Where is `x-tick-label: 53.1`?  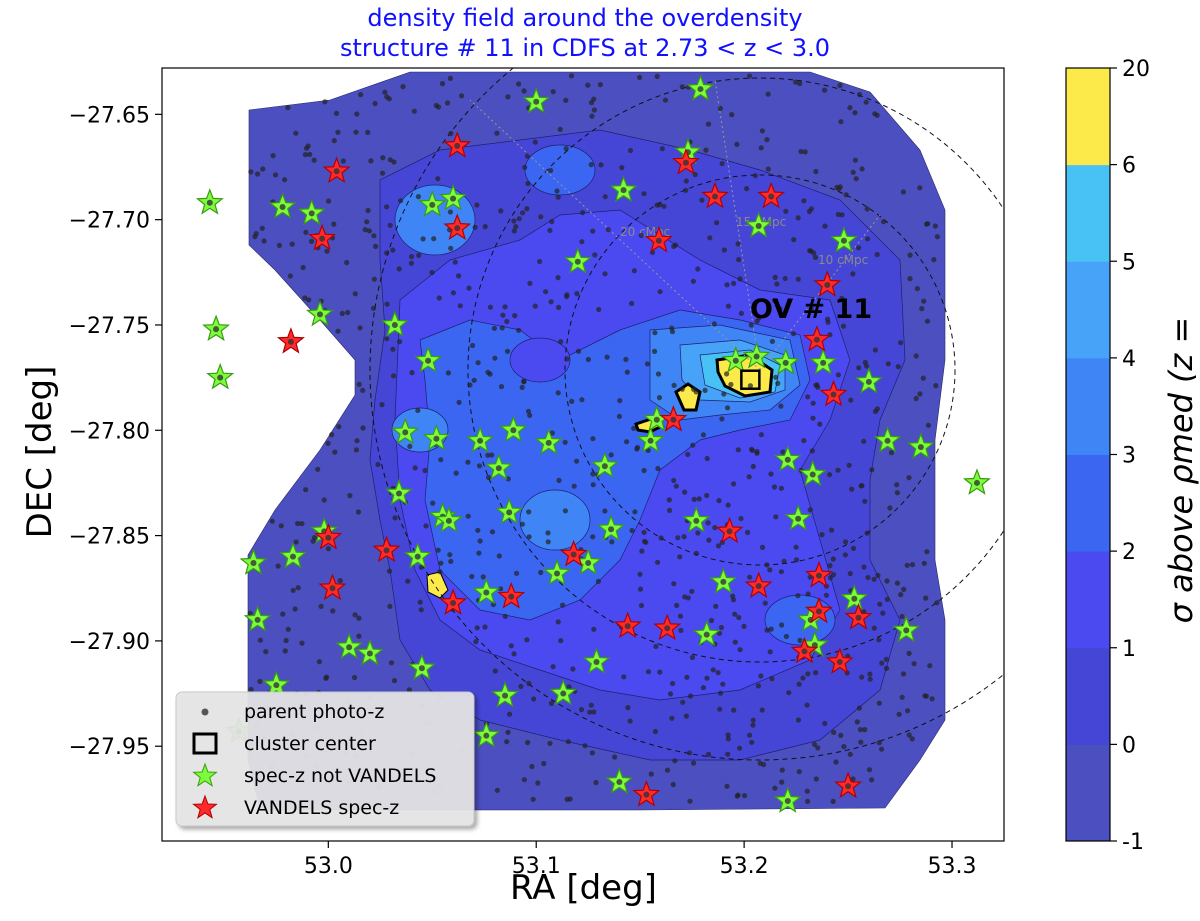 x-tick-label: 53.1 is located at coordinates (536, 866).